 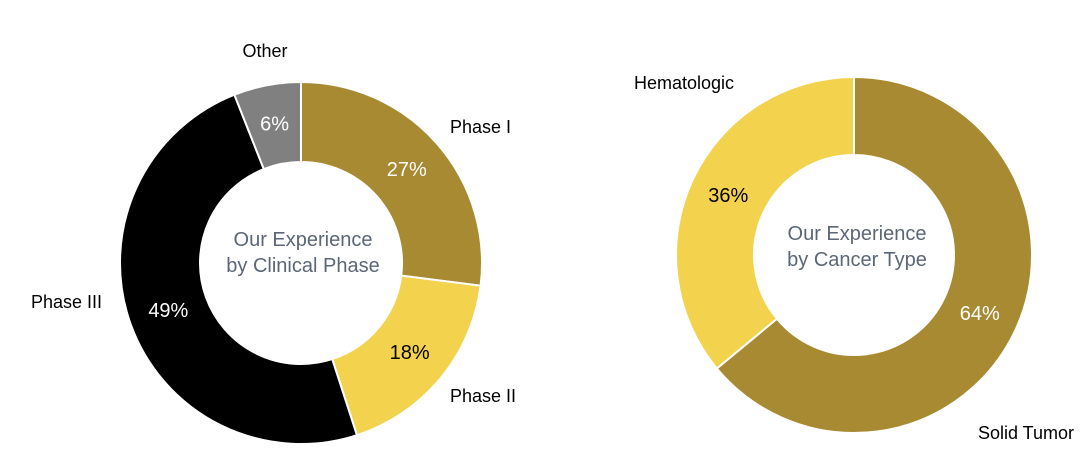 What do you see at coordinates (66, 302) in the screenshot?
I see `category-label-phase-iii: Phase III` at bounding box center [66, 302].